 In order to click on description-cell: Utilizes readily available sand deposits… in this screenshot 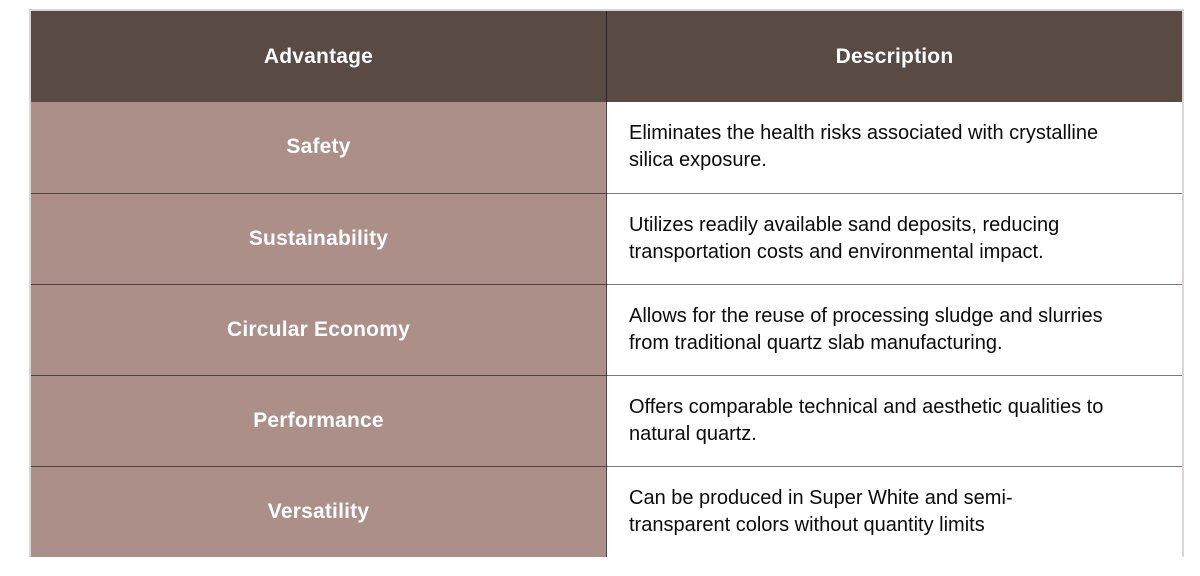, I will do `click(894, 239)`.